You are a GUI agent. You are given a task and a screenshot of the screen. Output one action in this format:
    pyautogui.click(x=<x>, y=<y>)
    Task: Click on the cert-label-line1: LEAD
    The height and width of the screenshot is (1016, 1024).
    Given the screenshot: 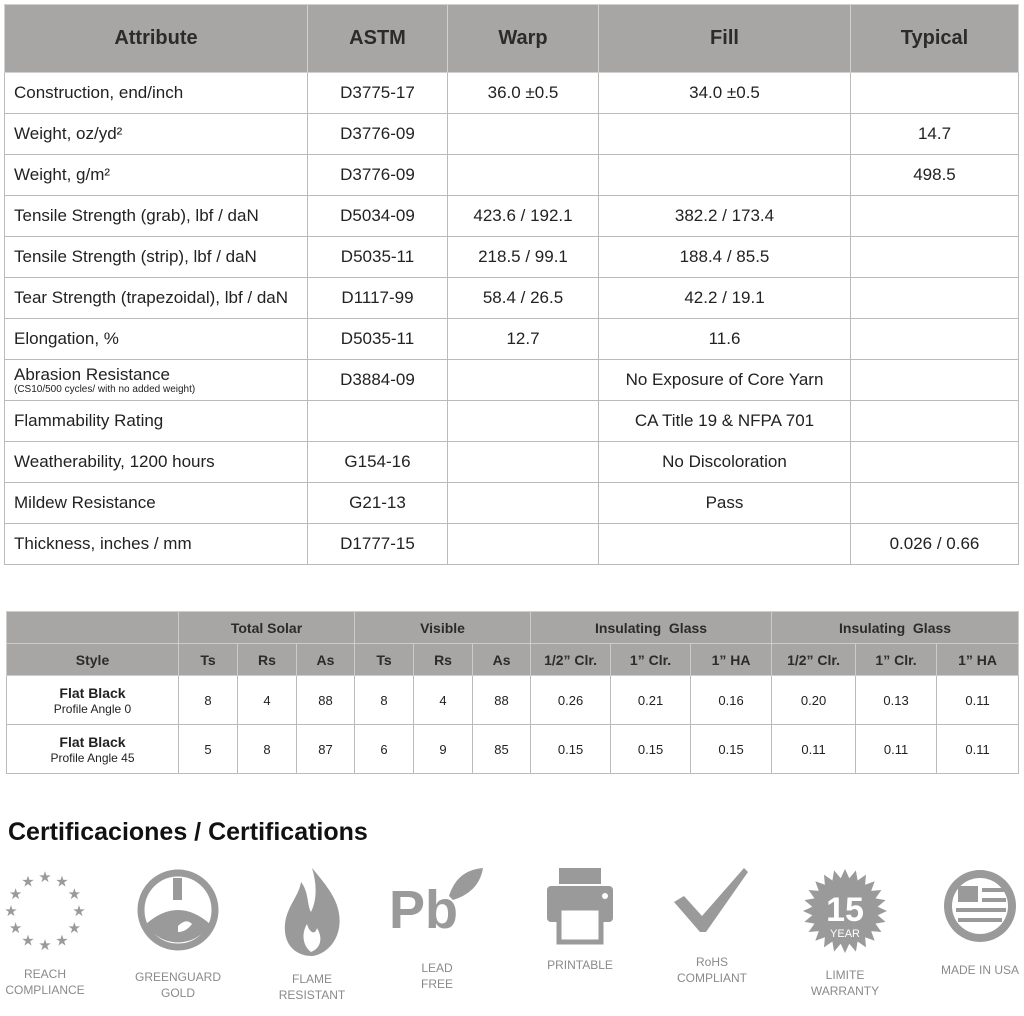 What is the action you would take?
    pyautogui.click(x=437, y=968)
    